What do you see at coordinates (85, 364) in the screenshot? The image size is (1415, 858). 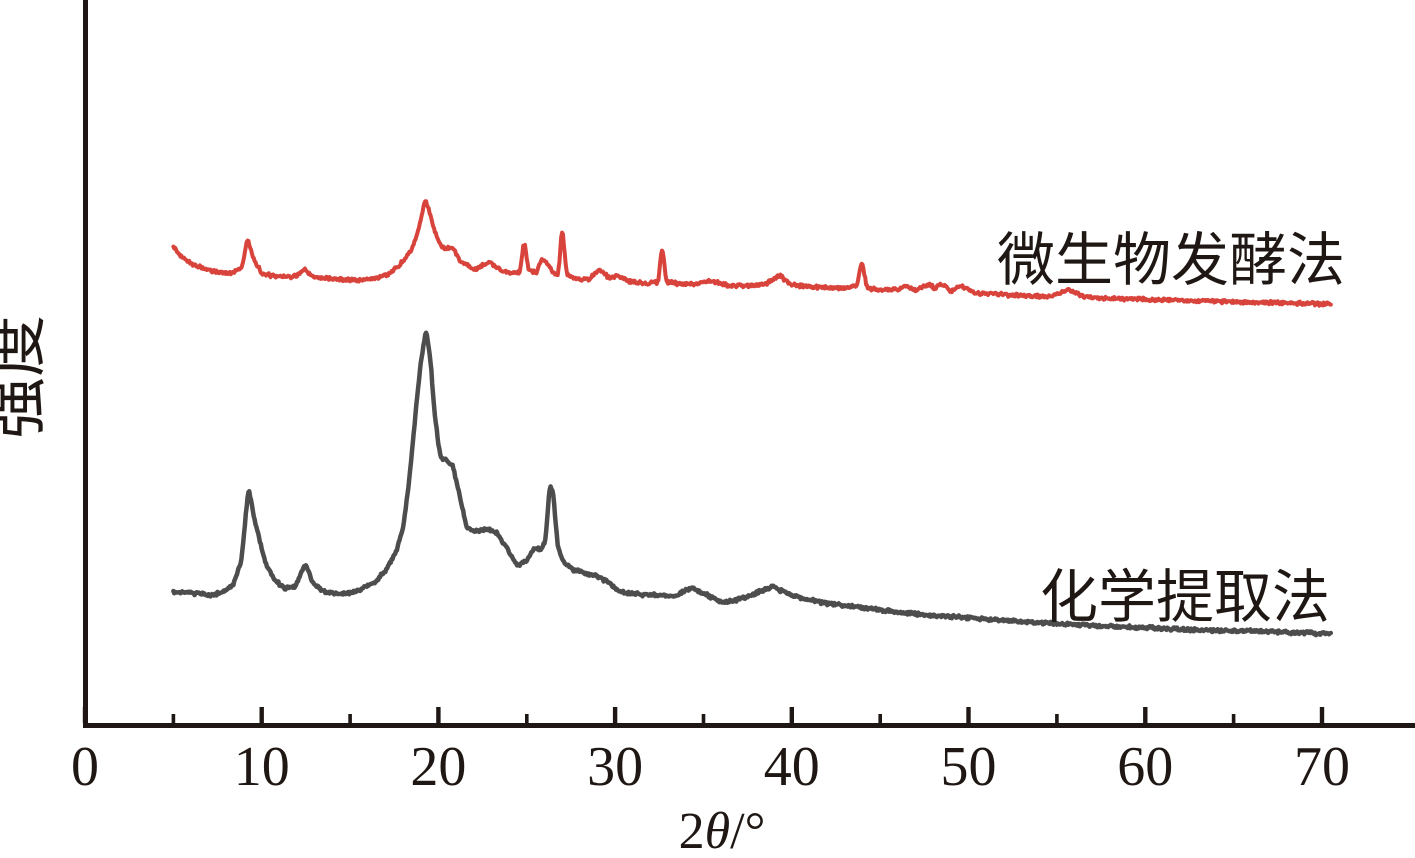 I see `y-axis-line` at bounding box center [85, 364].